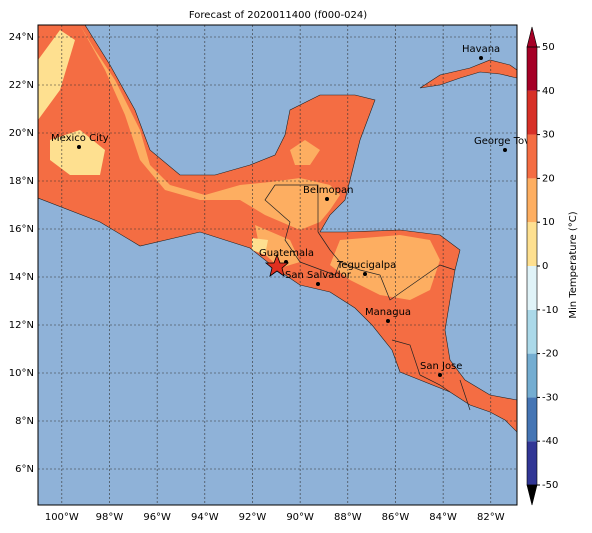 The width and height of the screenshot is (592, 533). Describe the element at coordinates (21, 37) in the screenshot. I see `y-tick-label: 24°N` at that location.